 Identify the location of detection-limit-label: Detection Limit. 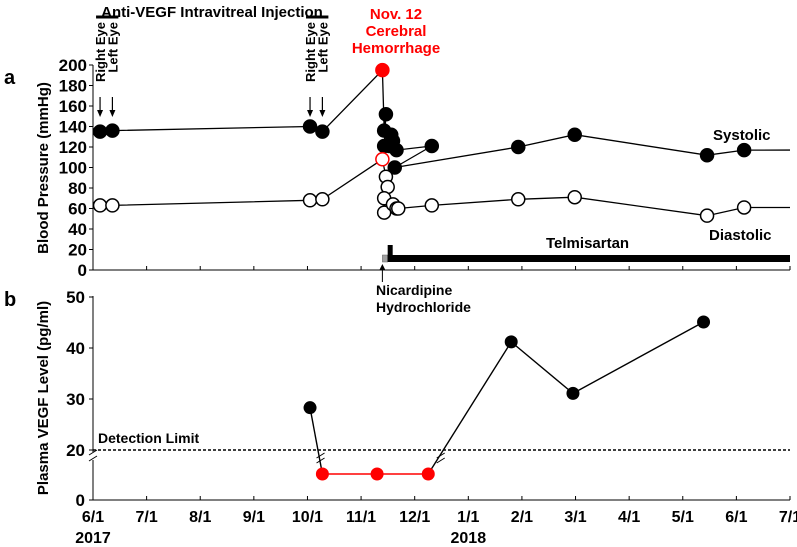
(148, 438).